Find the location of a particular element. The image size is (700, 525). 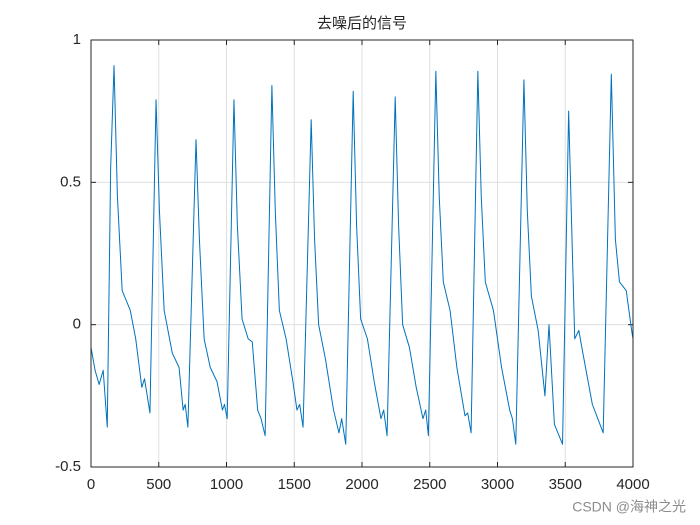

watermark: CSDN @海神之光 is located at coordinates (629, 507).